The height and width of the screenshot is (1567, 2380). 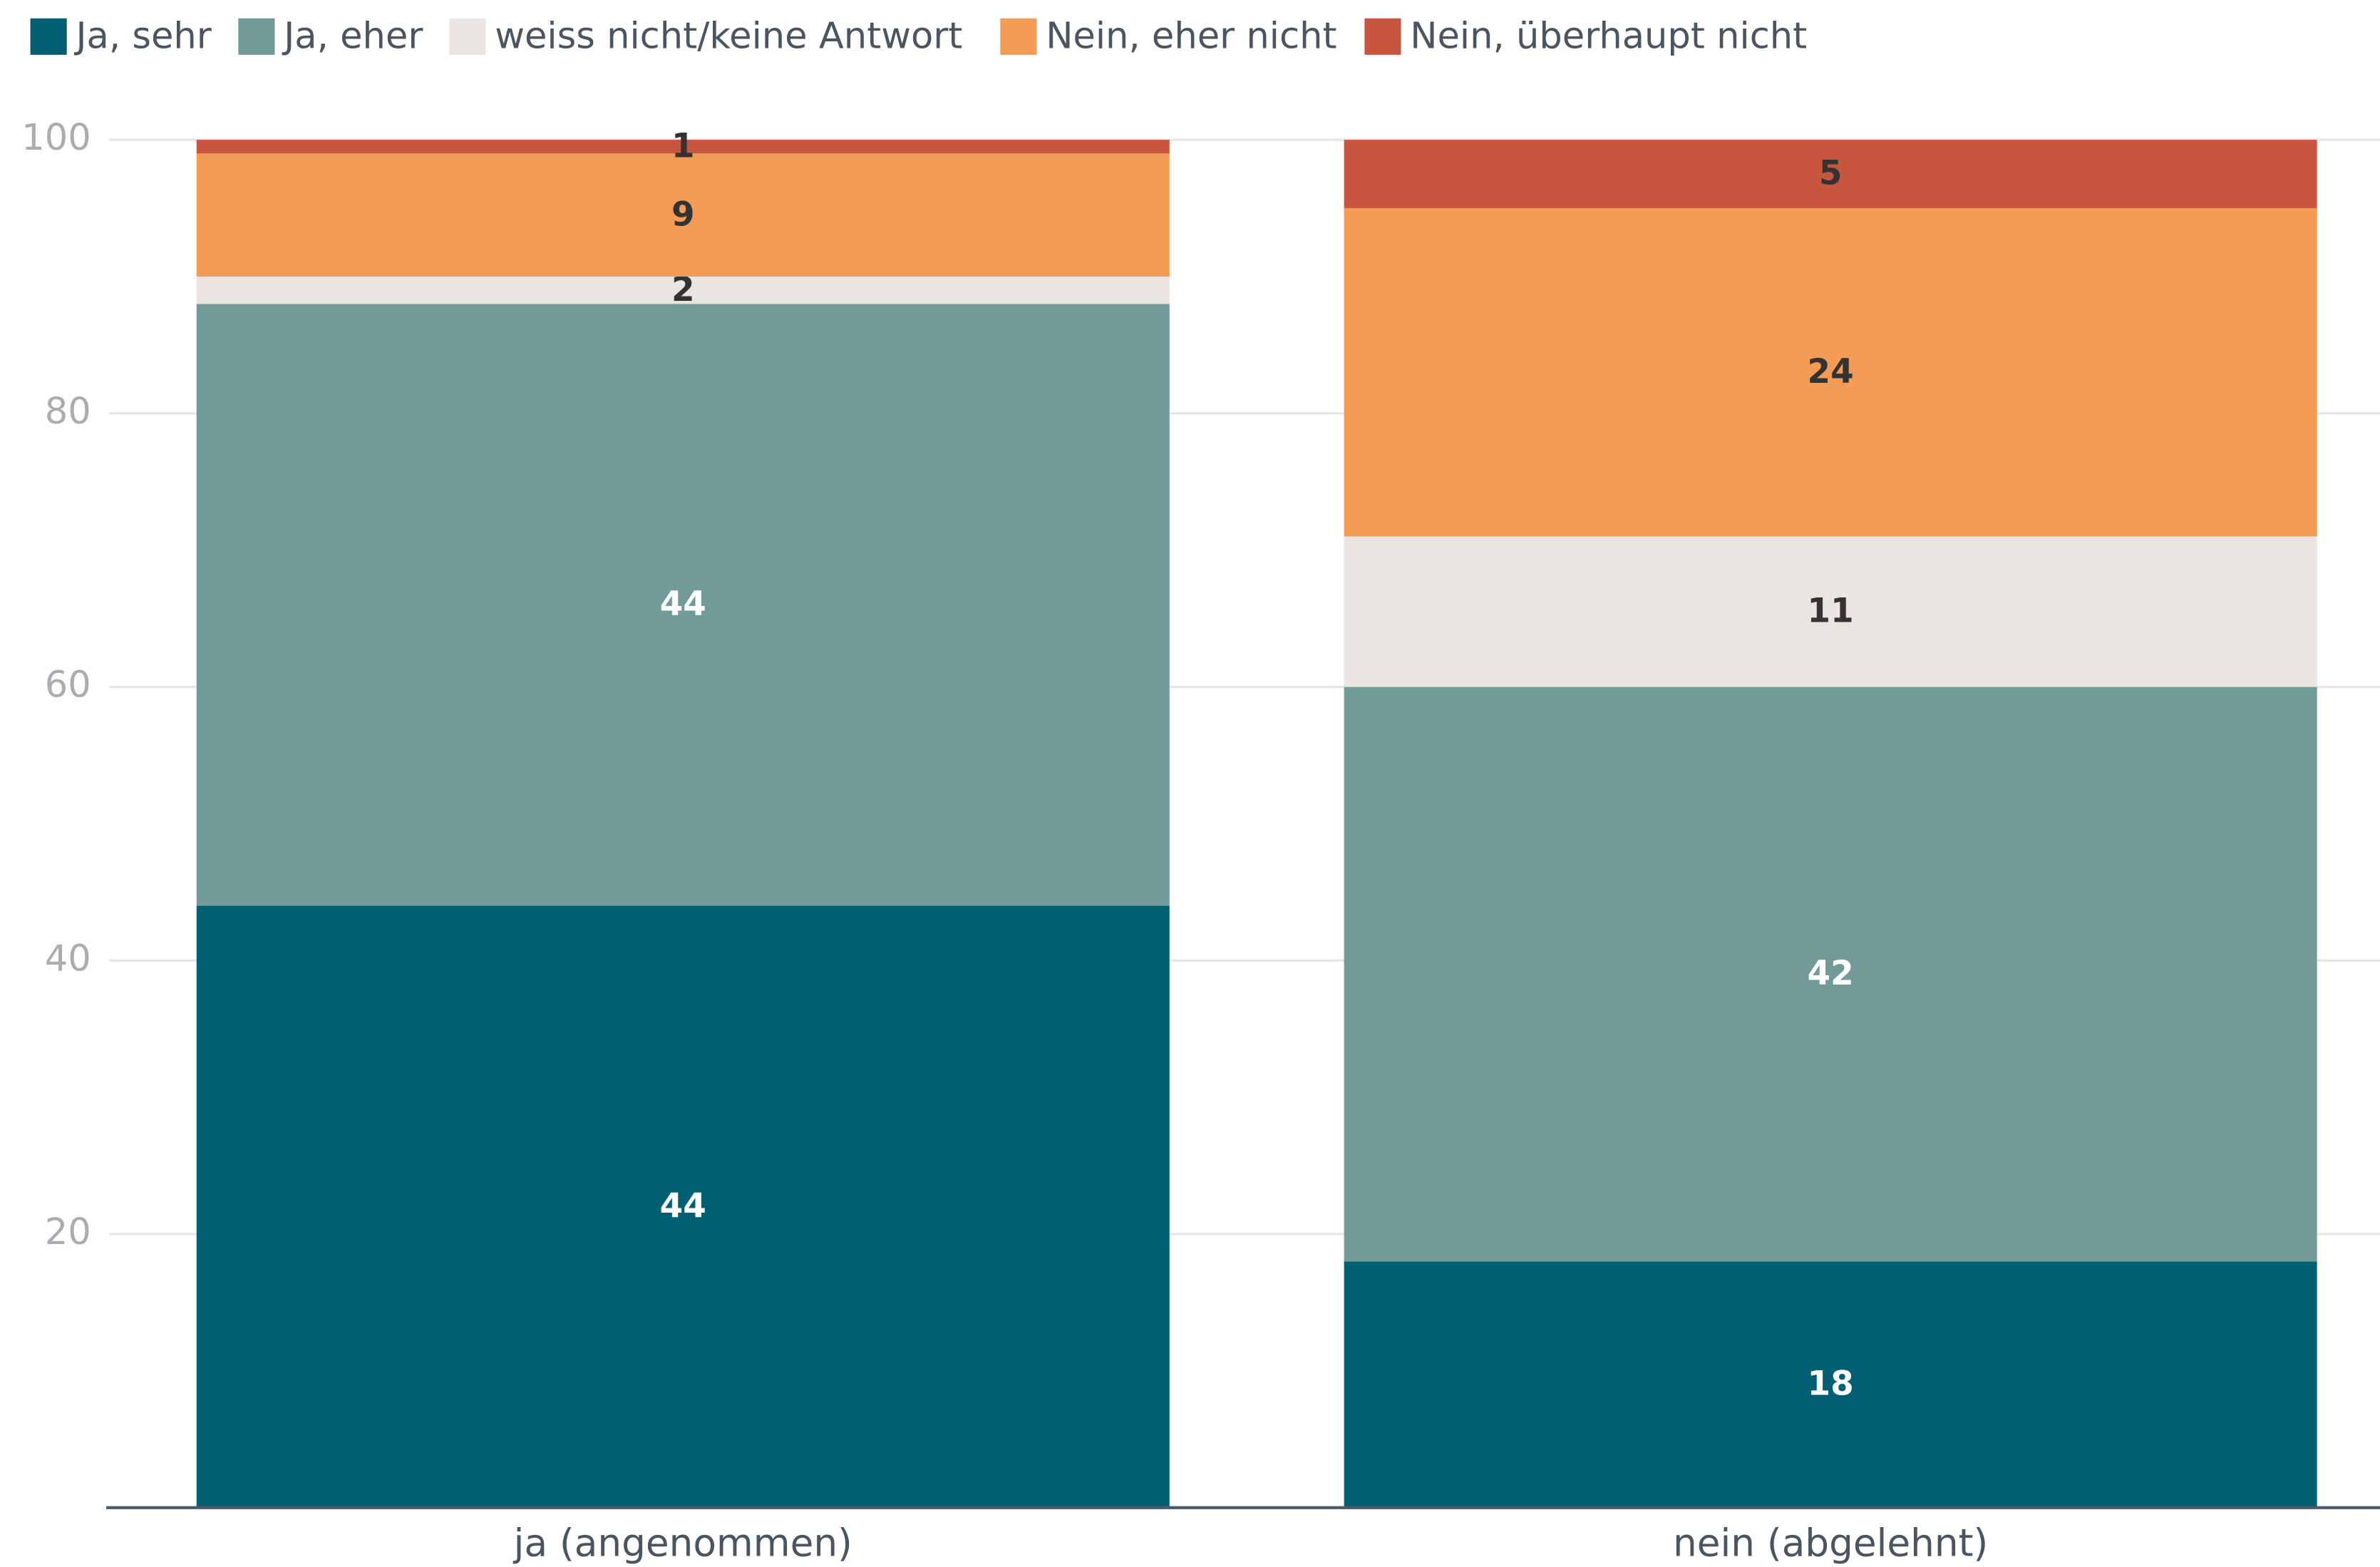 I want to click on data-label: 18, so click(x=1831, y=1385).